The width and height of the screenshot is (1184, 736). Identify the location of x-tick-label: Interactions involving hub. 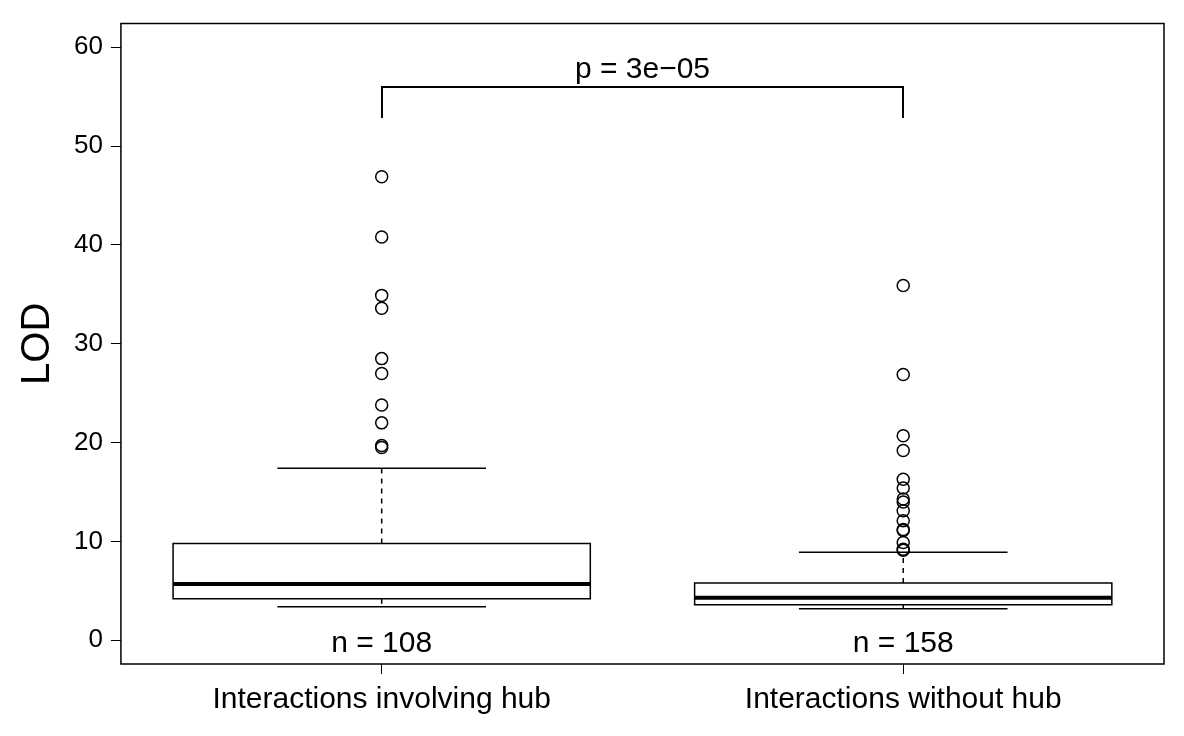
(381, 698).